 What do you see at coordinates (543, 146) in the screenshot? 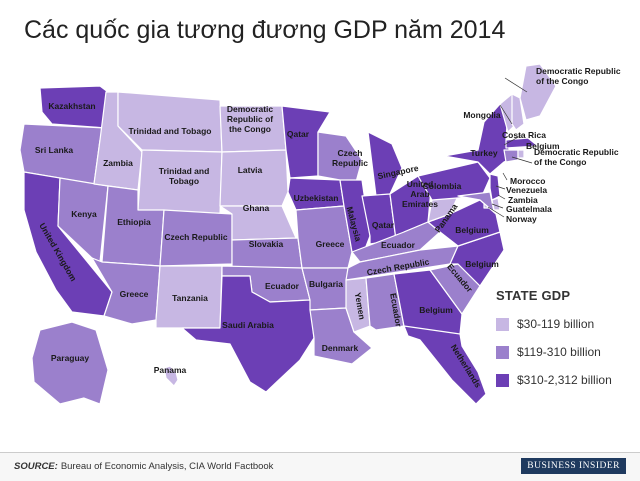
I see `state-label-ma: Belgium` at bounding box center [543, 146].